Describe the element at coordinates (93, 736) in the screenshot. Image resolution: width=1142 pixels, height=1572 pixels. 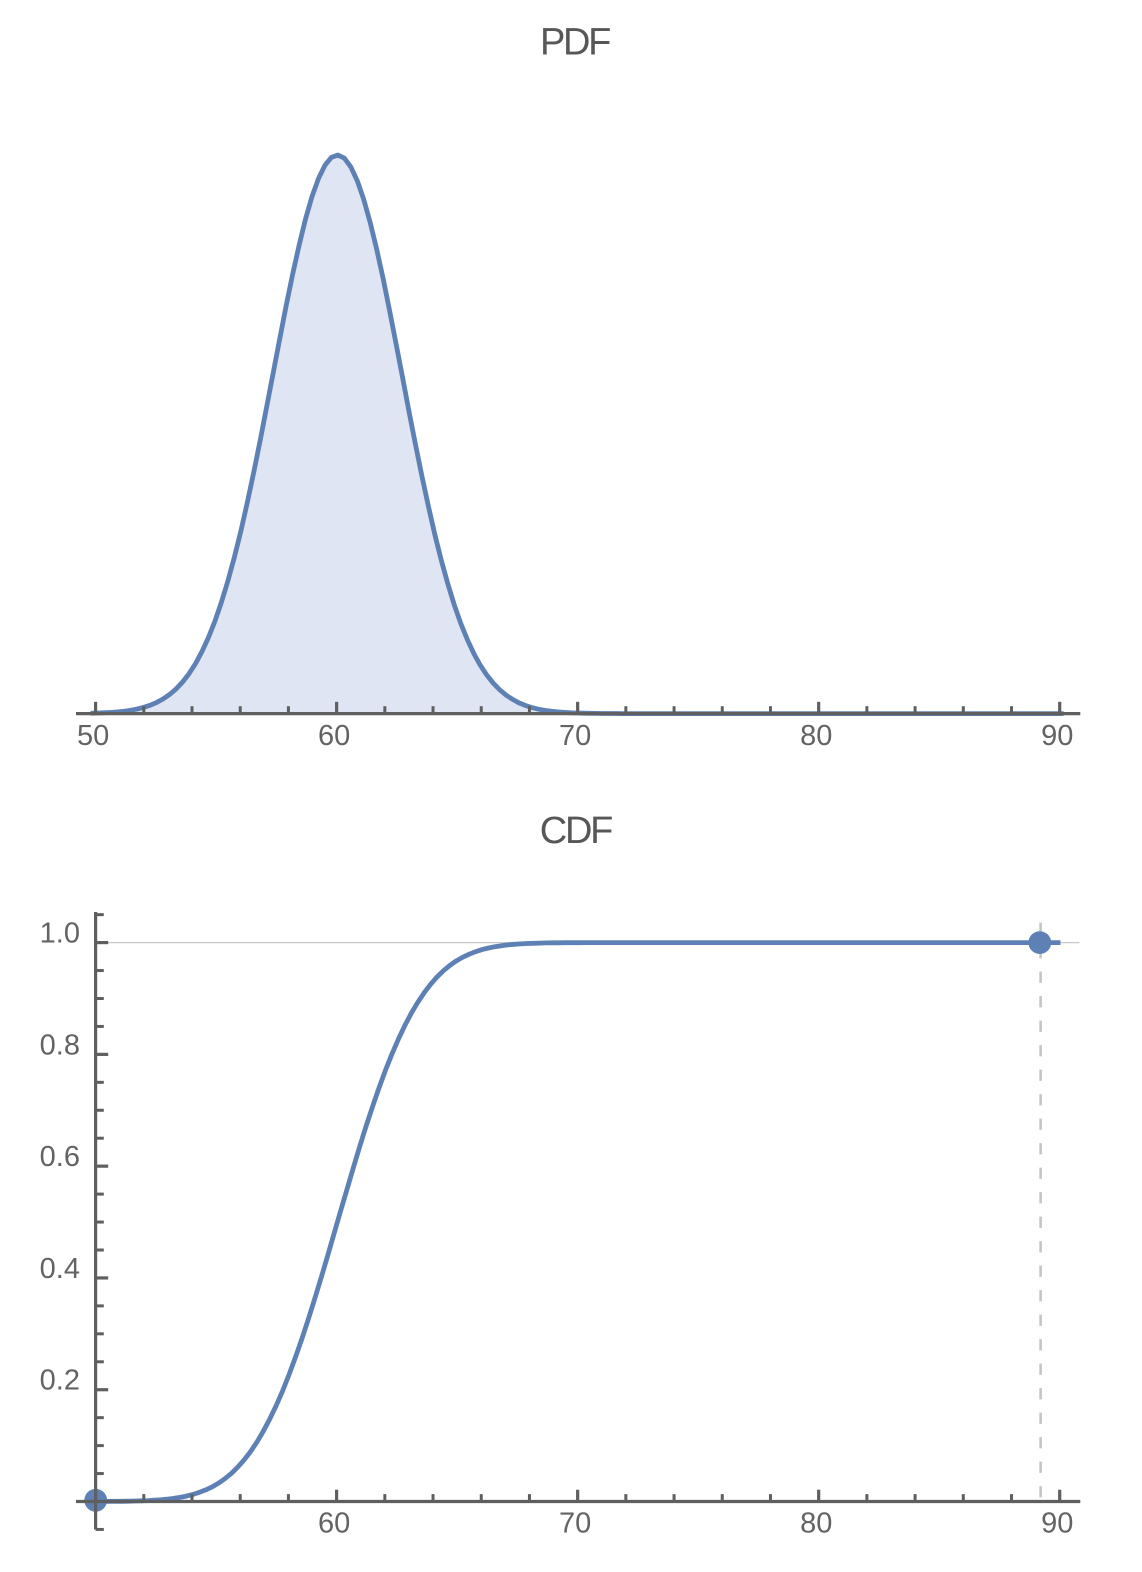
I see `svg-text: 50` at that location.